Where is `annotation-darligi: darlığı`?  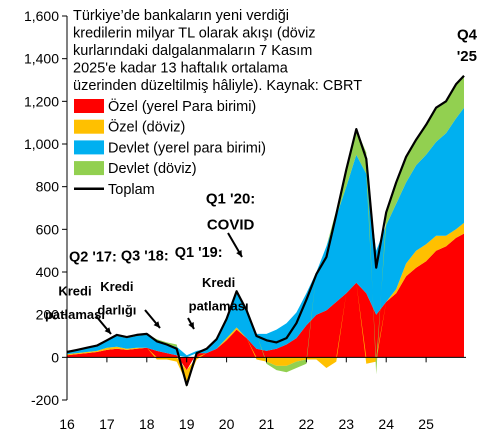
annotation-darligi: darlığı is located at coordinates (116, 310).